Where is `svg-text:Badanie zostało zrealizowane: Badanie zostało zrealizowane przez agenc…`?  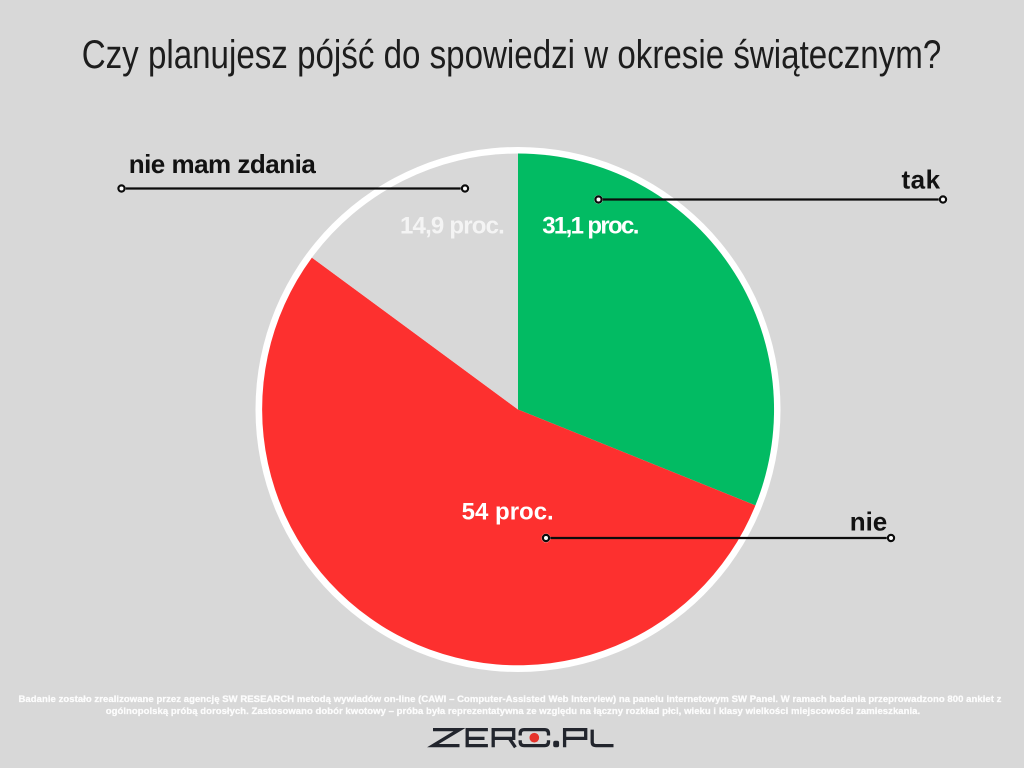
svg-text:Badanie zostało zrealizowane: Badanie zostało zrealizowane przez agenc… is located at coordinates (510, 699).